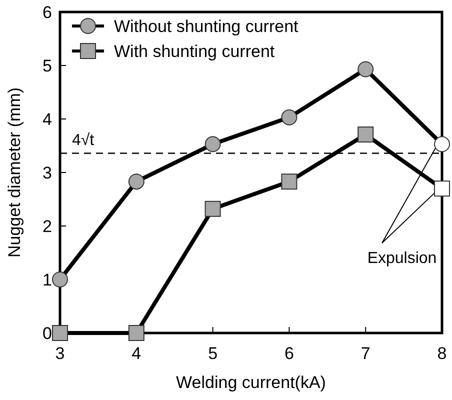 Image resolution: width=452 pixels, height=400 pixels. Describe the element at coordinates (206, 26) in the screenshot. I see `legend-label: Without shunting current` at that location.